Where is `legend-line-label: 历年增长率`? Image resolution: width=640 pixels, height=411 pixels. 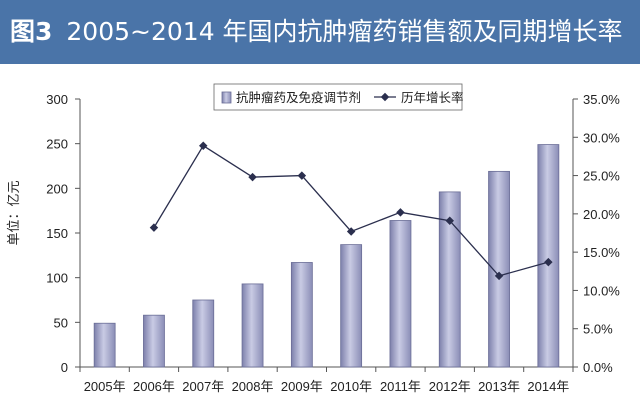
legend-line-label: 历年增长率 is located at coordinates (432, 97).